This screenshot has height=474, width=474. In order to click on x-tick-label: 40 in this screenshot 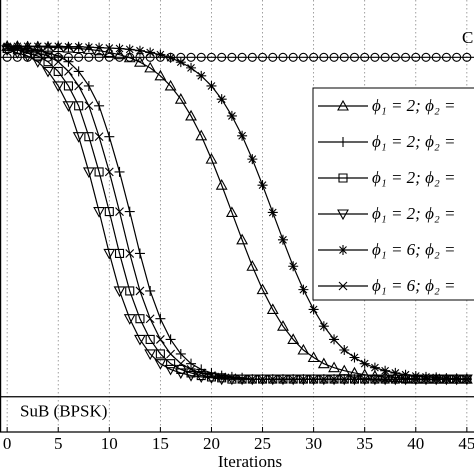, I will do `click(415, 443)`.